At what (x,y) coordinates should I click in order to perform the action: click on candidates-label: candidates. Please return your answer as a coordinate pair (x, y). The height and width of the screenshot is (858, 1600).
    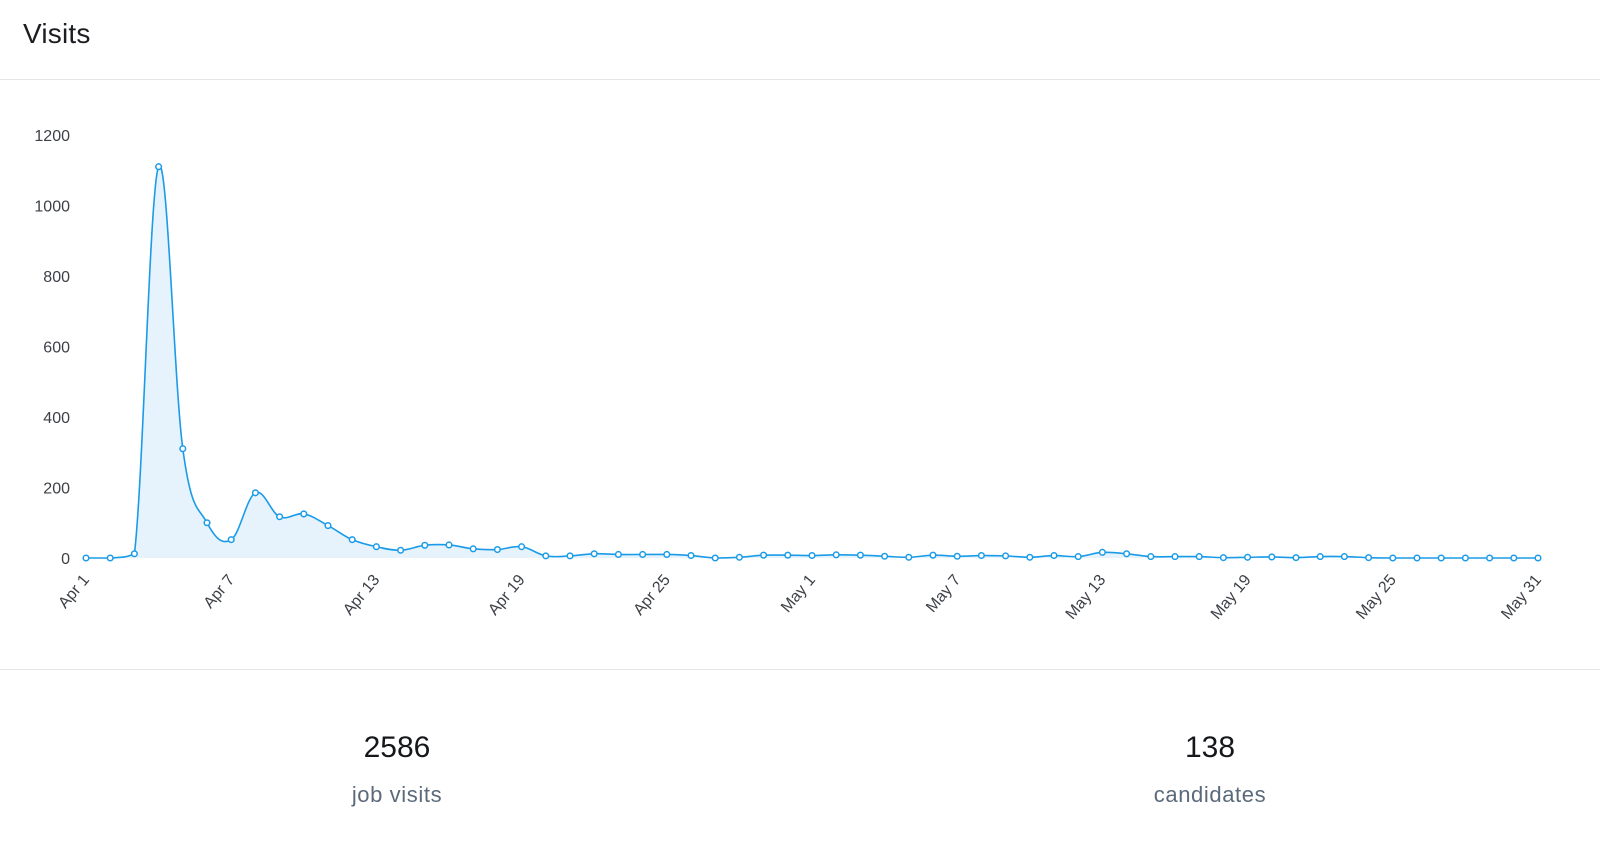
    Looking at the image, I should click on (1210, 794).